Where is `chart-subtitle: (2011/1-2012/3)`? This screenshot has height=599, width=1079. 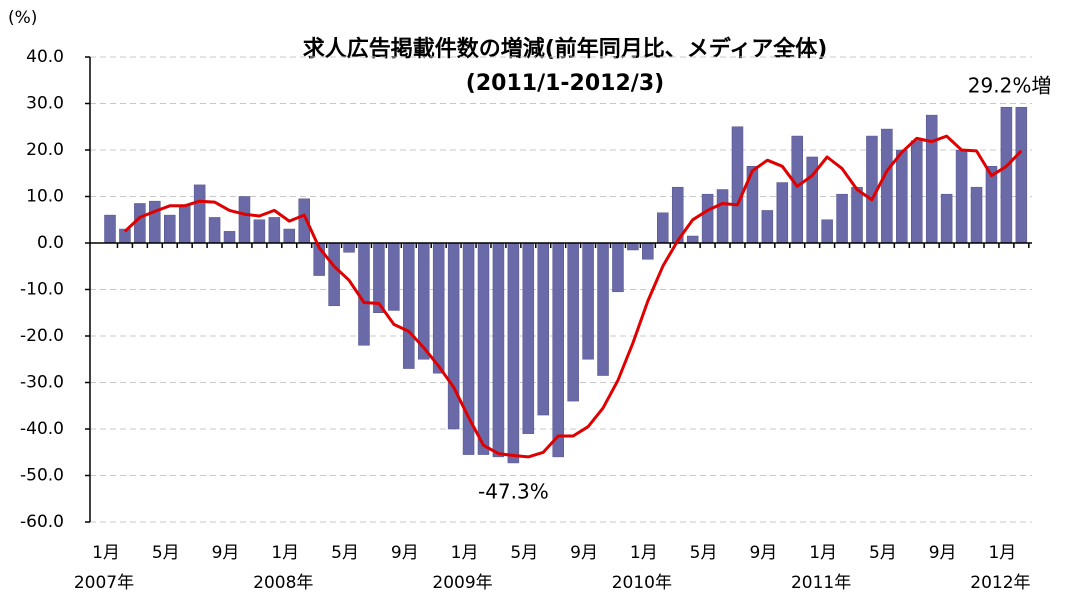
chart-subtitle: (2011/1-2012/3) is located at coordinates (565, 83).